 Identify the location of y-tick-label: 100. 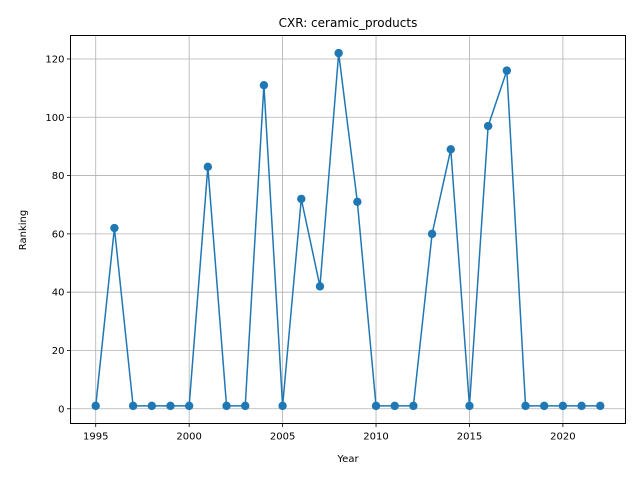
(54, 118).